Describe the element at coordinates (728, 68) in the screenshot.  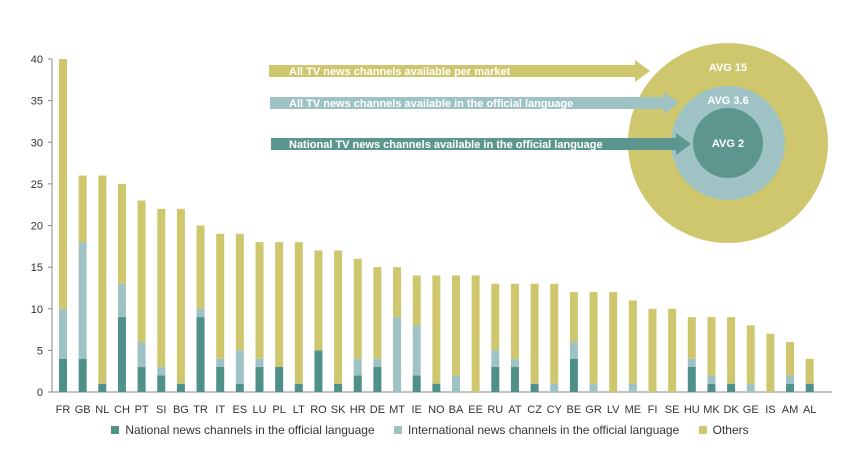
I see `circle-outer-label: AVG 15` at that location.